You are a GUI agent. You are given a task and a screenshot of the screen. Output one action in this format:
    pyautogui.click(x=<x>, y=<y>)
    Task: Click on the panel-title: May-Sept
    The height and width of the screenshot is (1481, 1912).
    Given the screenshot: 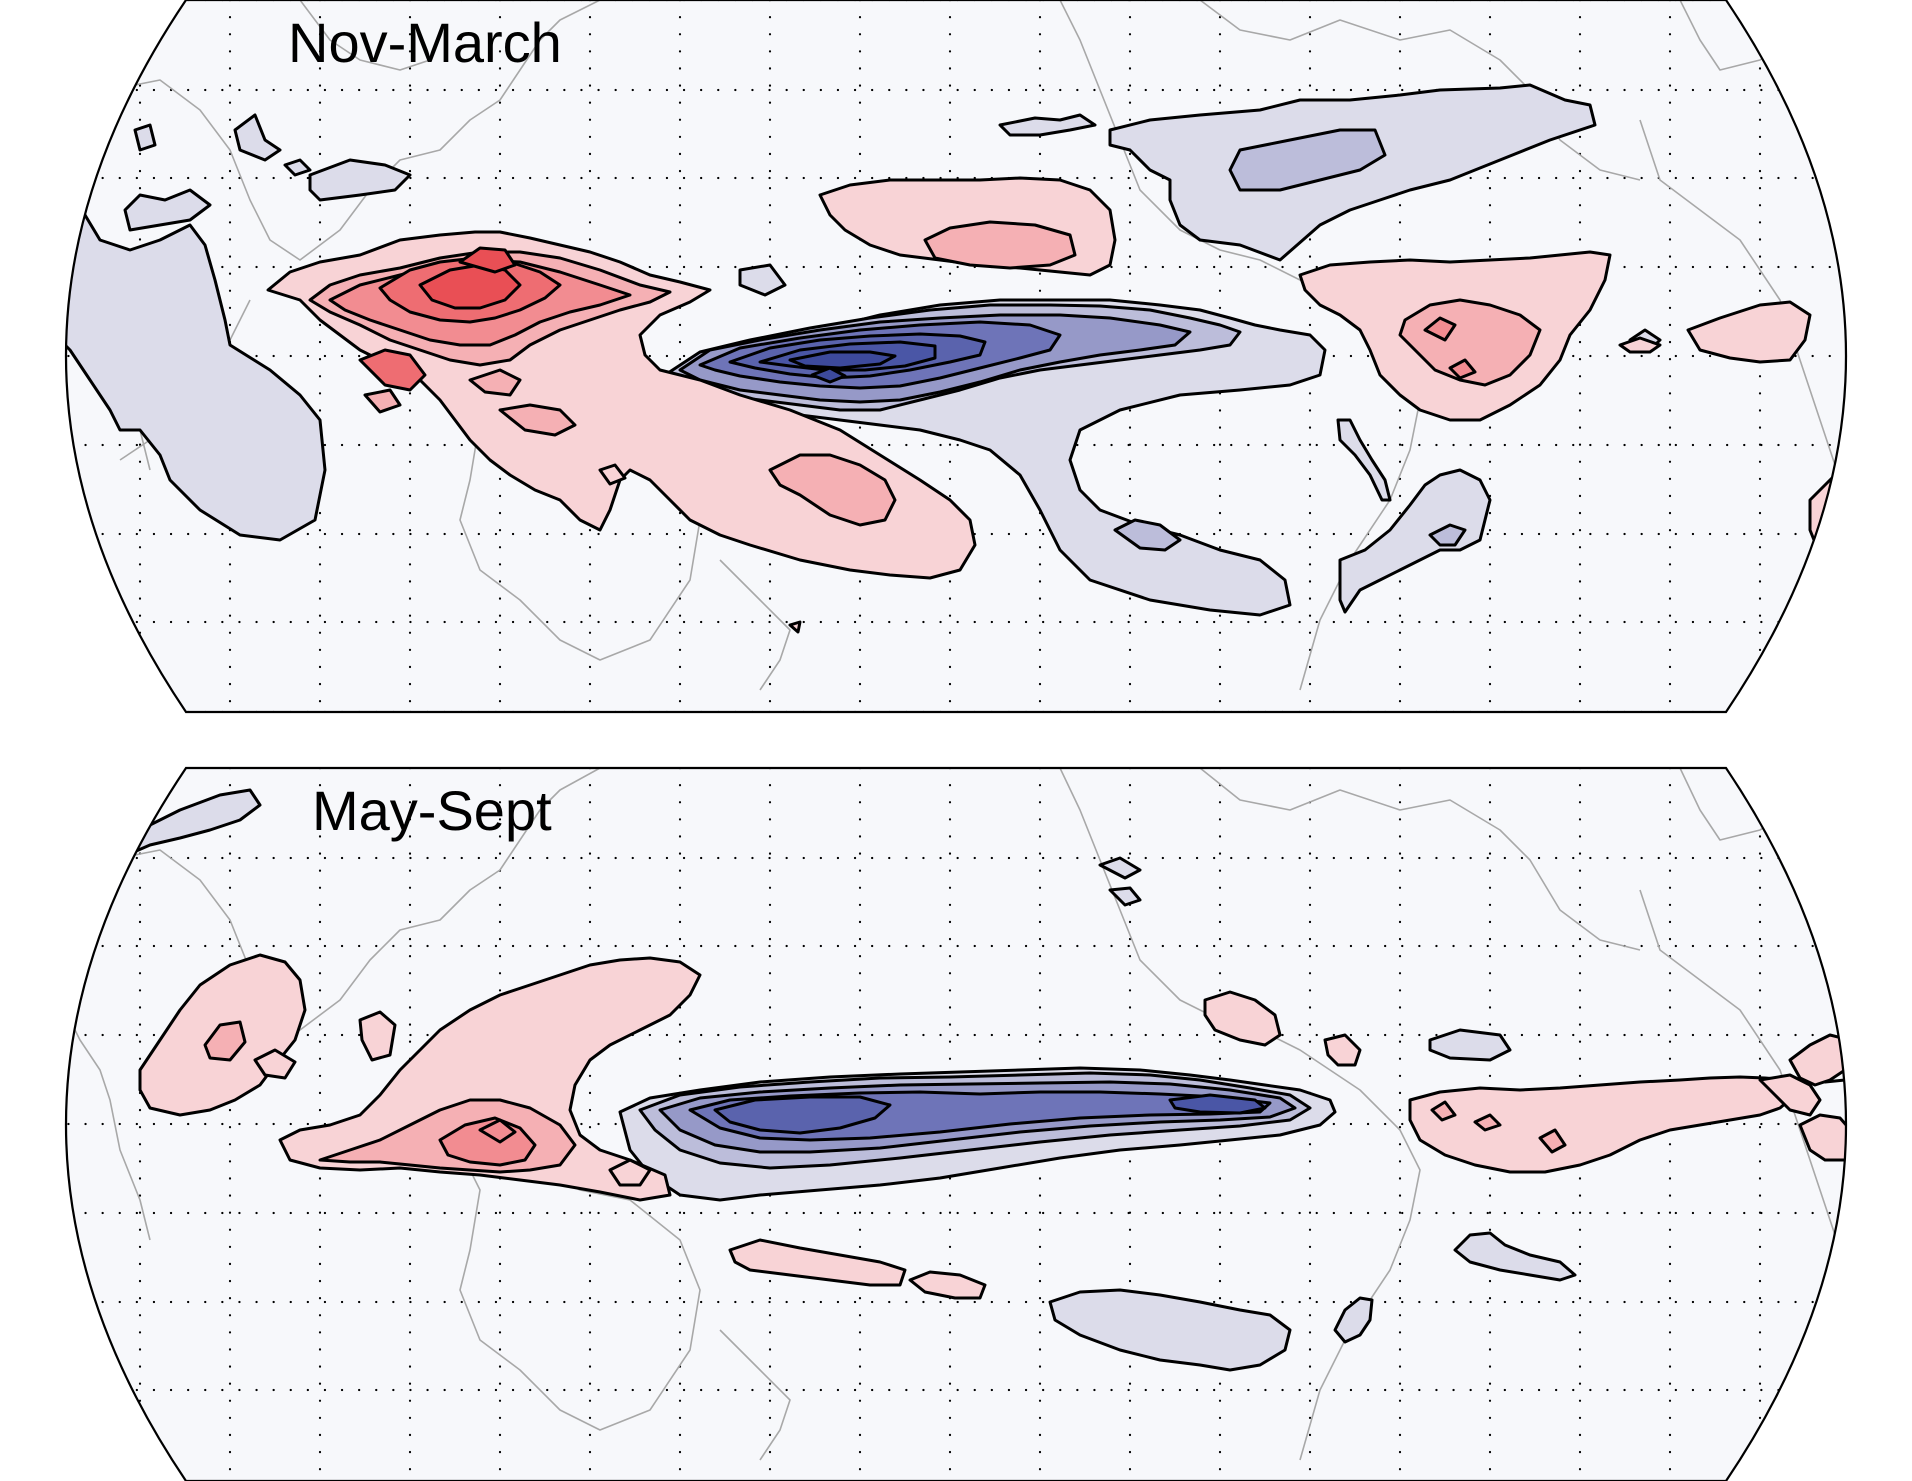 What is the action you would take?
    pyautogui.click(x=432, y=810)
    